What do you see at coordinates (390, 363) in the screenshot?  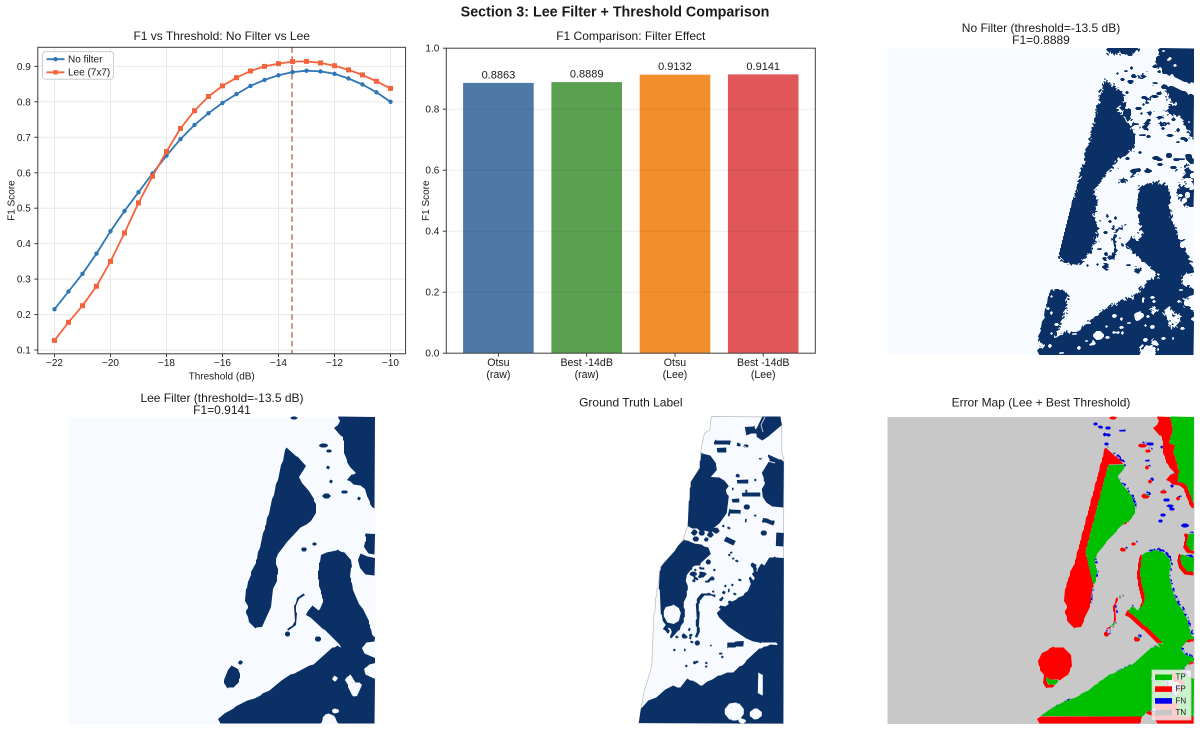 I see `svg-text: −10` at bounding box center [390, 363].